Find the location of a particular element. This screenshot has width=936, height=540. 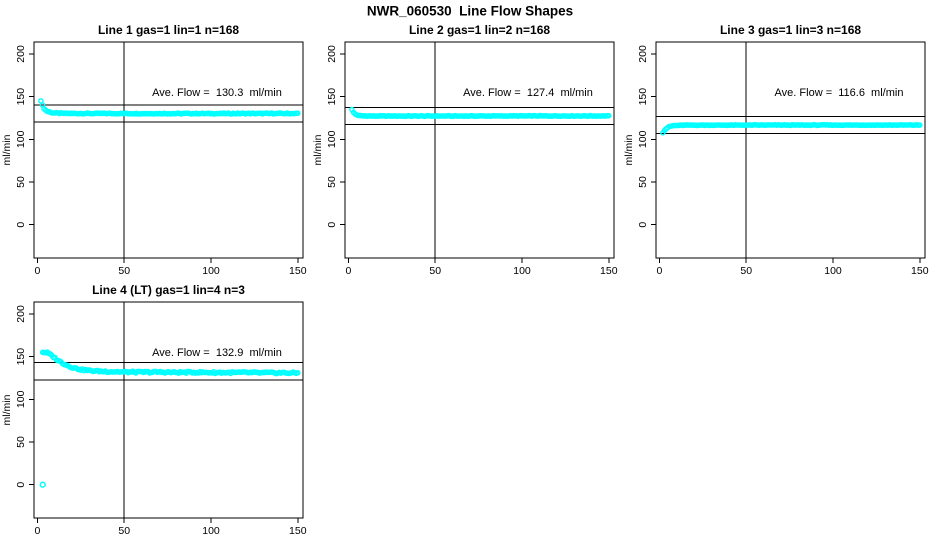

panel-1: 0 50 100 150 0 50 100 150 200 ml/min is located at coordinates (154, 159).